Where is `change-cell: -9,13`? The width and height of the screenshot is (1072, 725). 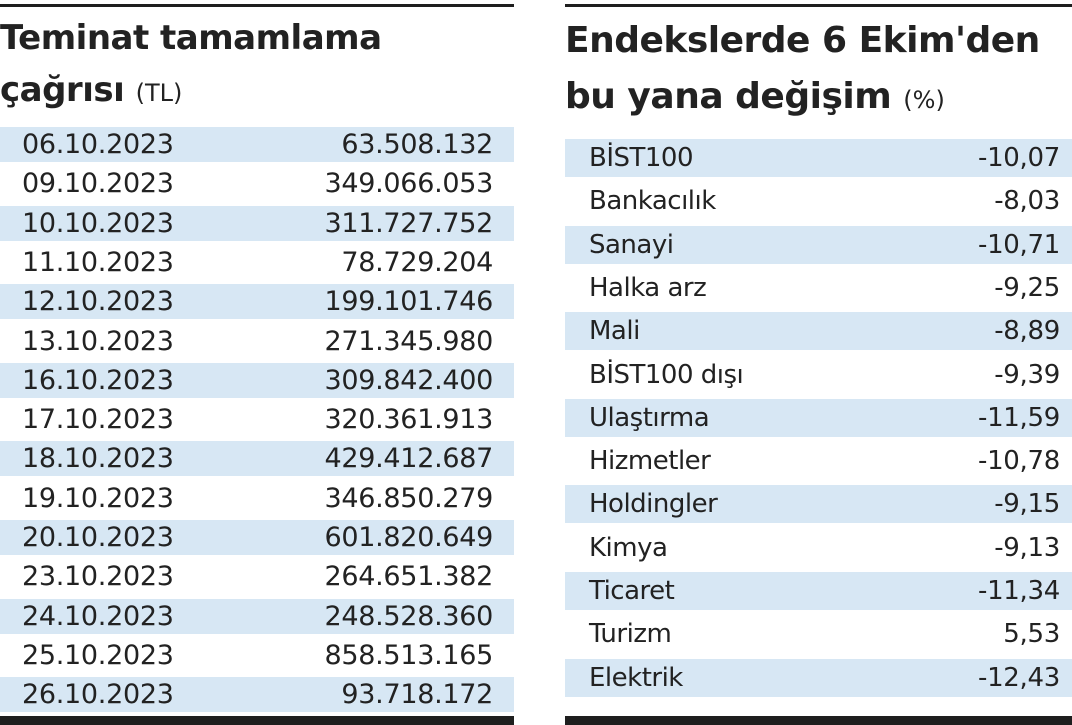 change-cell: -9,13 is located at coordinates (1027, 547).